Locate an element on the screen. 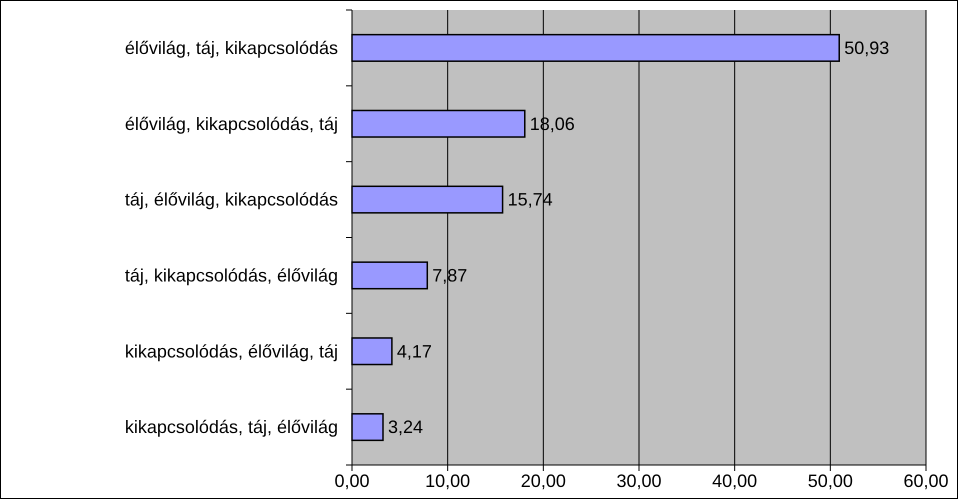  x-tick-label: 0,00 is located at coordinates (352, 481).